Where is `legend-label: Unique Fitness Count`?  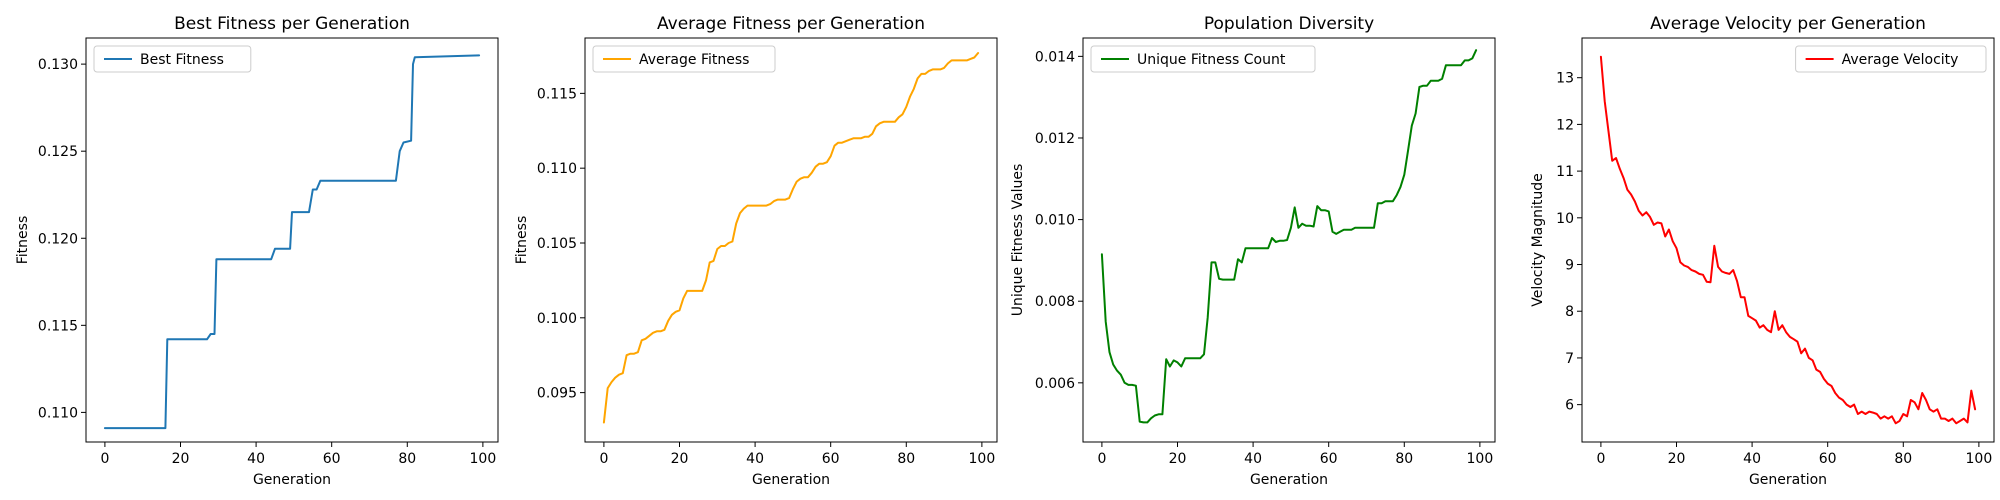
legend-label: Unique Fitness Count is located at coordinates (1211, 60).